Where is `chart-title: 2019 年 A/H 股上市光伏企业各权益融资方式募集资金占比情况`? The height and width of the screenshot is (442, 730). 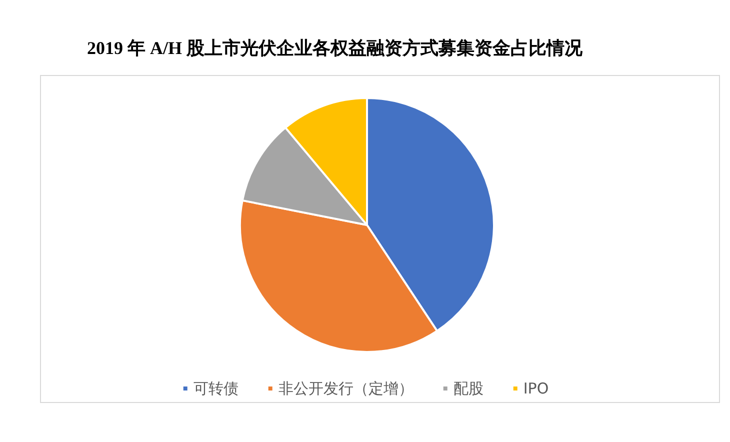
chart-title: 2019 年 A/H 股上市光伏企业各权益融资方式募集资金占比情况 is located at coordinates (335, 48).